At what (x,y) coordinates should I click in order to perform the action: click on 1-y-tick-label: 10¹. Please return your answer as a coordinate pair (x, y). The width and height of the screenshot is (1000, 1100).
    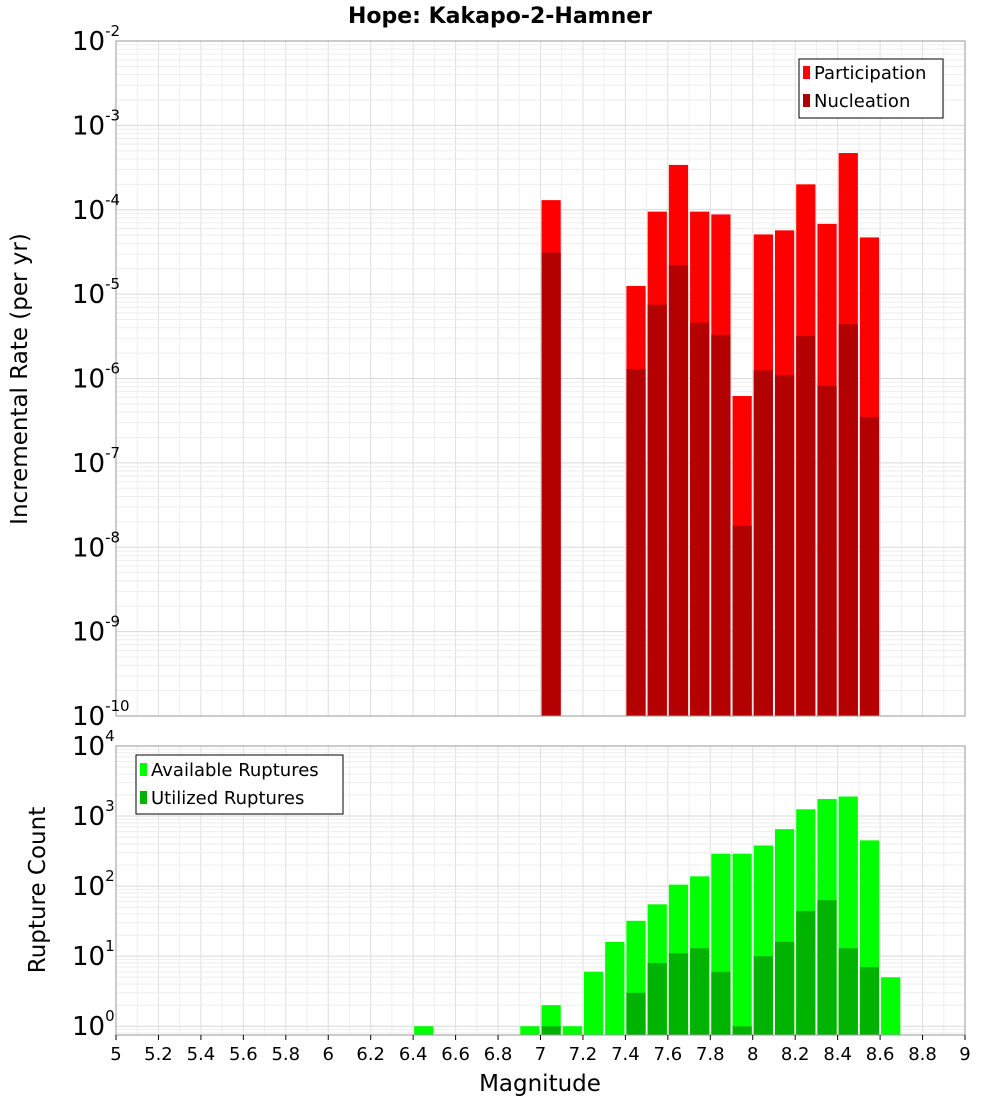
    Looking at the image, I should click on (93, 954).